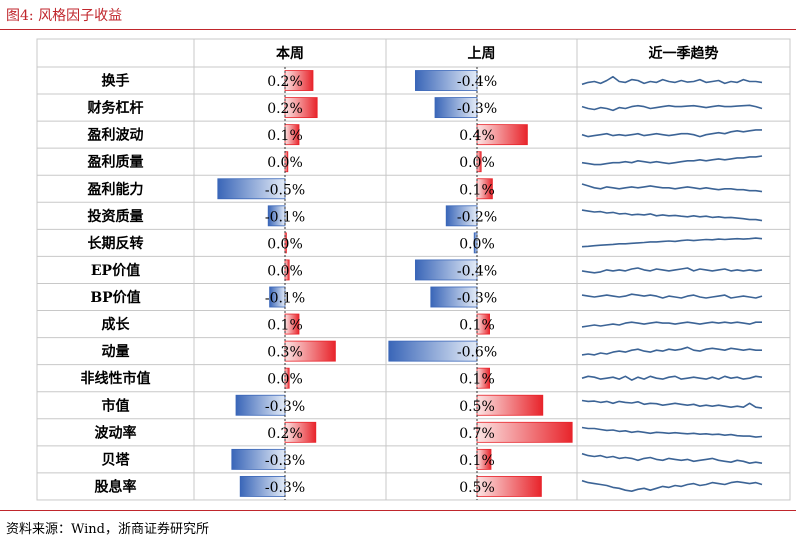  What do you see at coordinates (684, 53) in the screenshot?
I see `header-trend: 近一季趋势` at bounding box center [684, 53].